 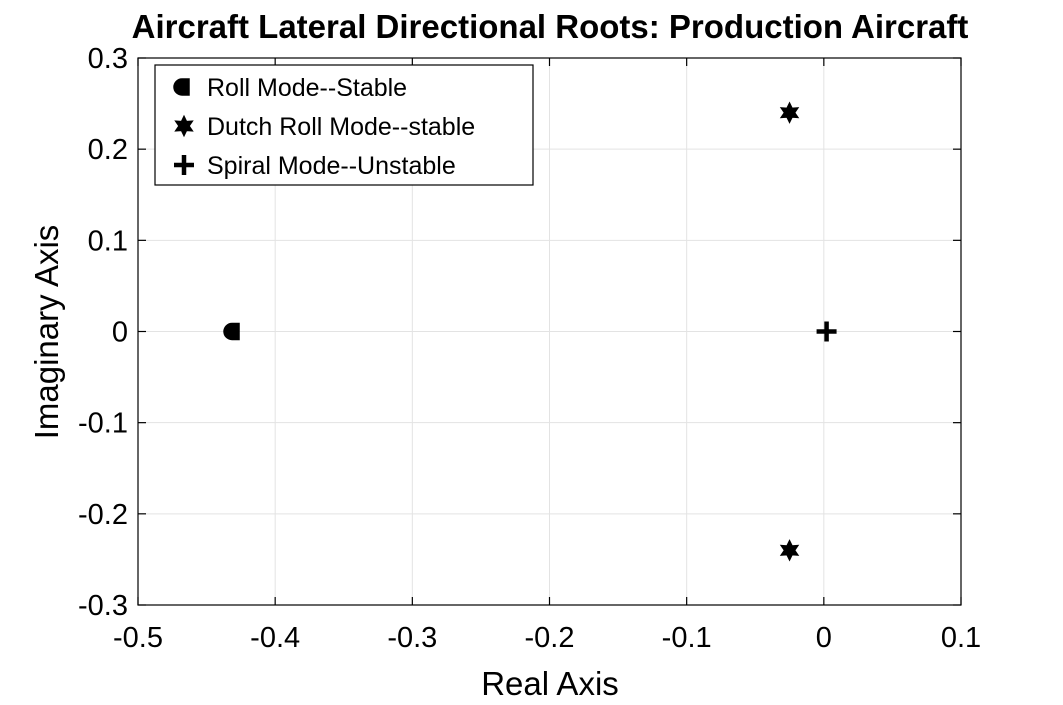 I want to click on legend-markers, so click(x=183, y=126).